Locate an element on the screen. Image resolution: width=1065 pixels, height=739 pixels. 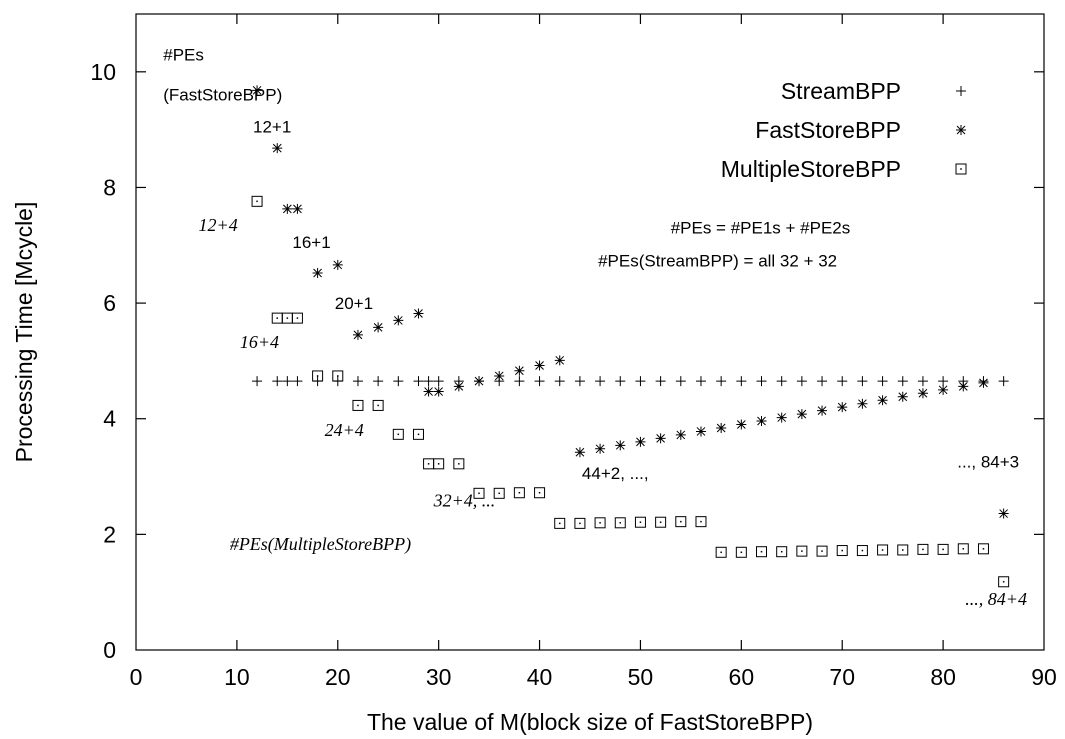
annotation-label: 20+1 is located at coordinates (354, 303).